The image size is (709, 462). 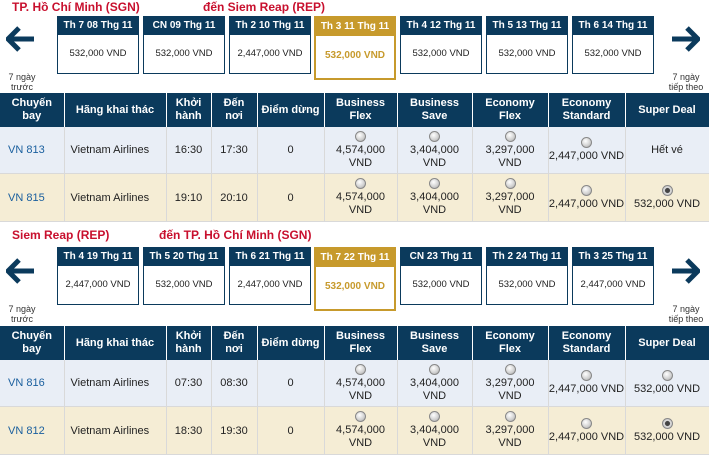 I want to click on date-label: Th 5 13 Thg 11, so click(x=527, y=26).